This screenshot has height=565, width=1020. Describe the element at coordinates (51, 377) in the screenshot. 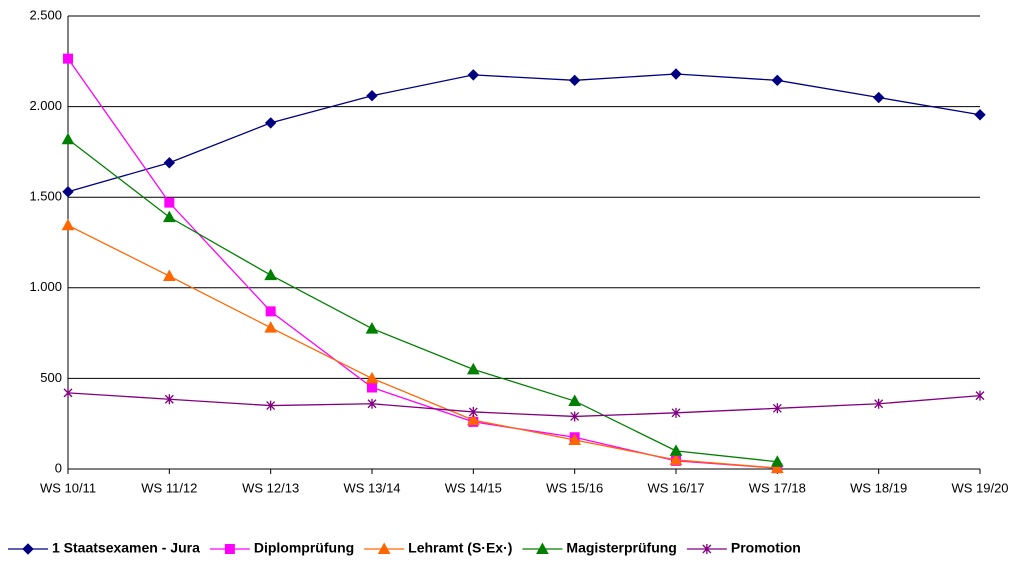

I see `y-tick-label: 500` at that location.